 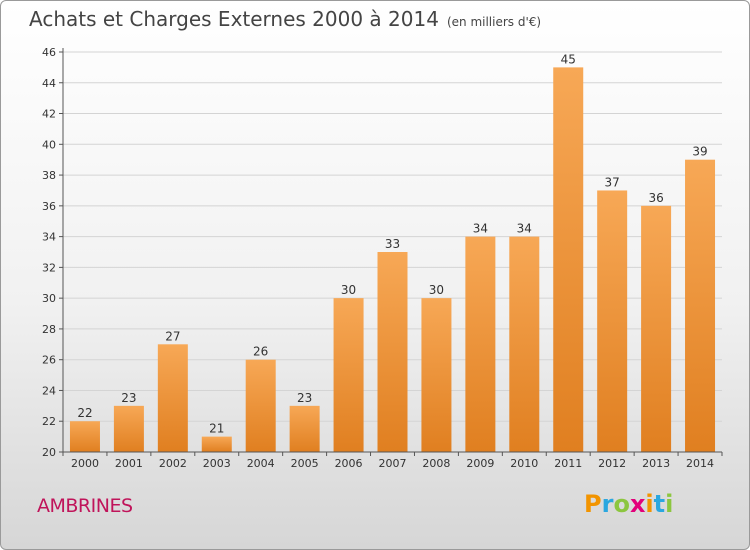 What do you see at coordinates (349, 463) in the screenshot?
I see `x-tick-label-2006: 2006` at bounding box center [349, 463].